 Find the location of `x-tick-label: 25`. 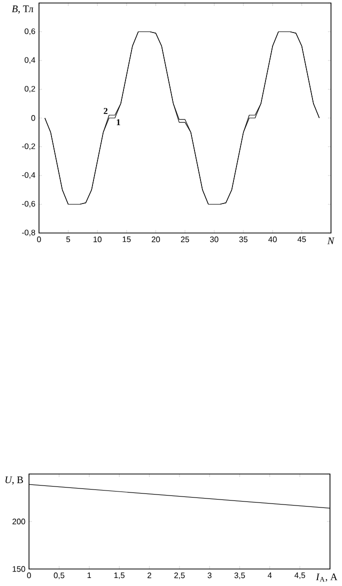

x-tick-label: 25 is located at coordinates (185, 239).